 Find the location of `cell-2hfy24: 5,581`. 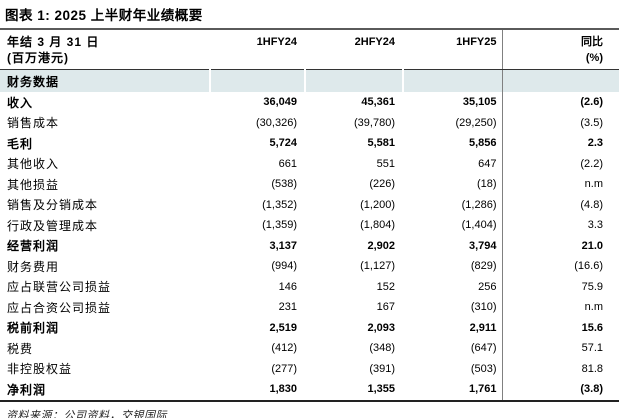

cell-2hfy24: 5,581 is located at coordinates (381, 143).